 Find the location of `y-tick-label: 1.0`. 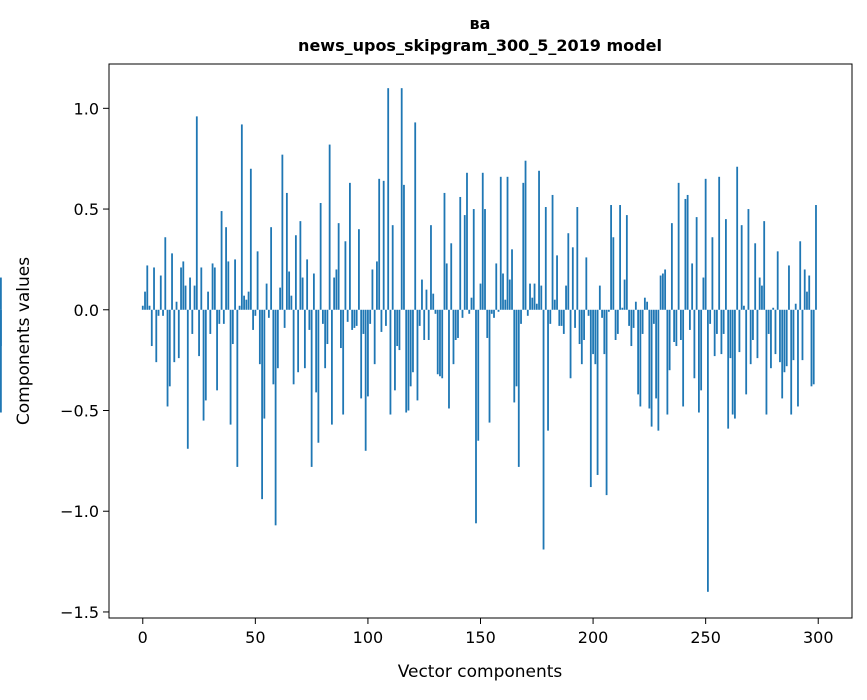

y-tick-label: 1.0 is located at coordinates (86, 108).